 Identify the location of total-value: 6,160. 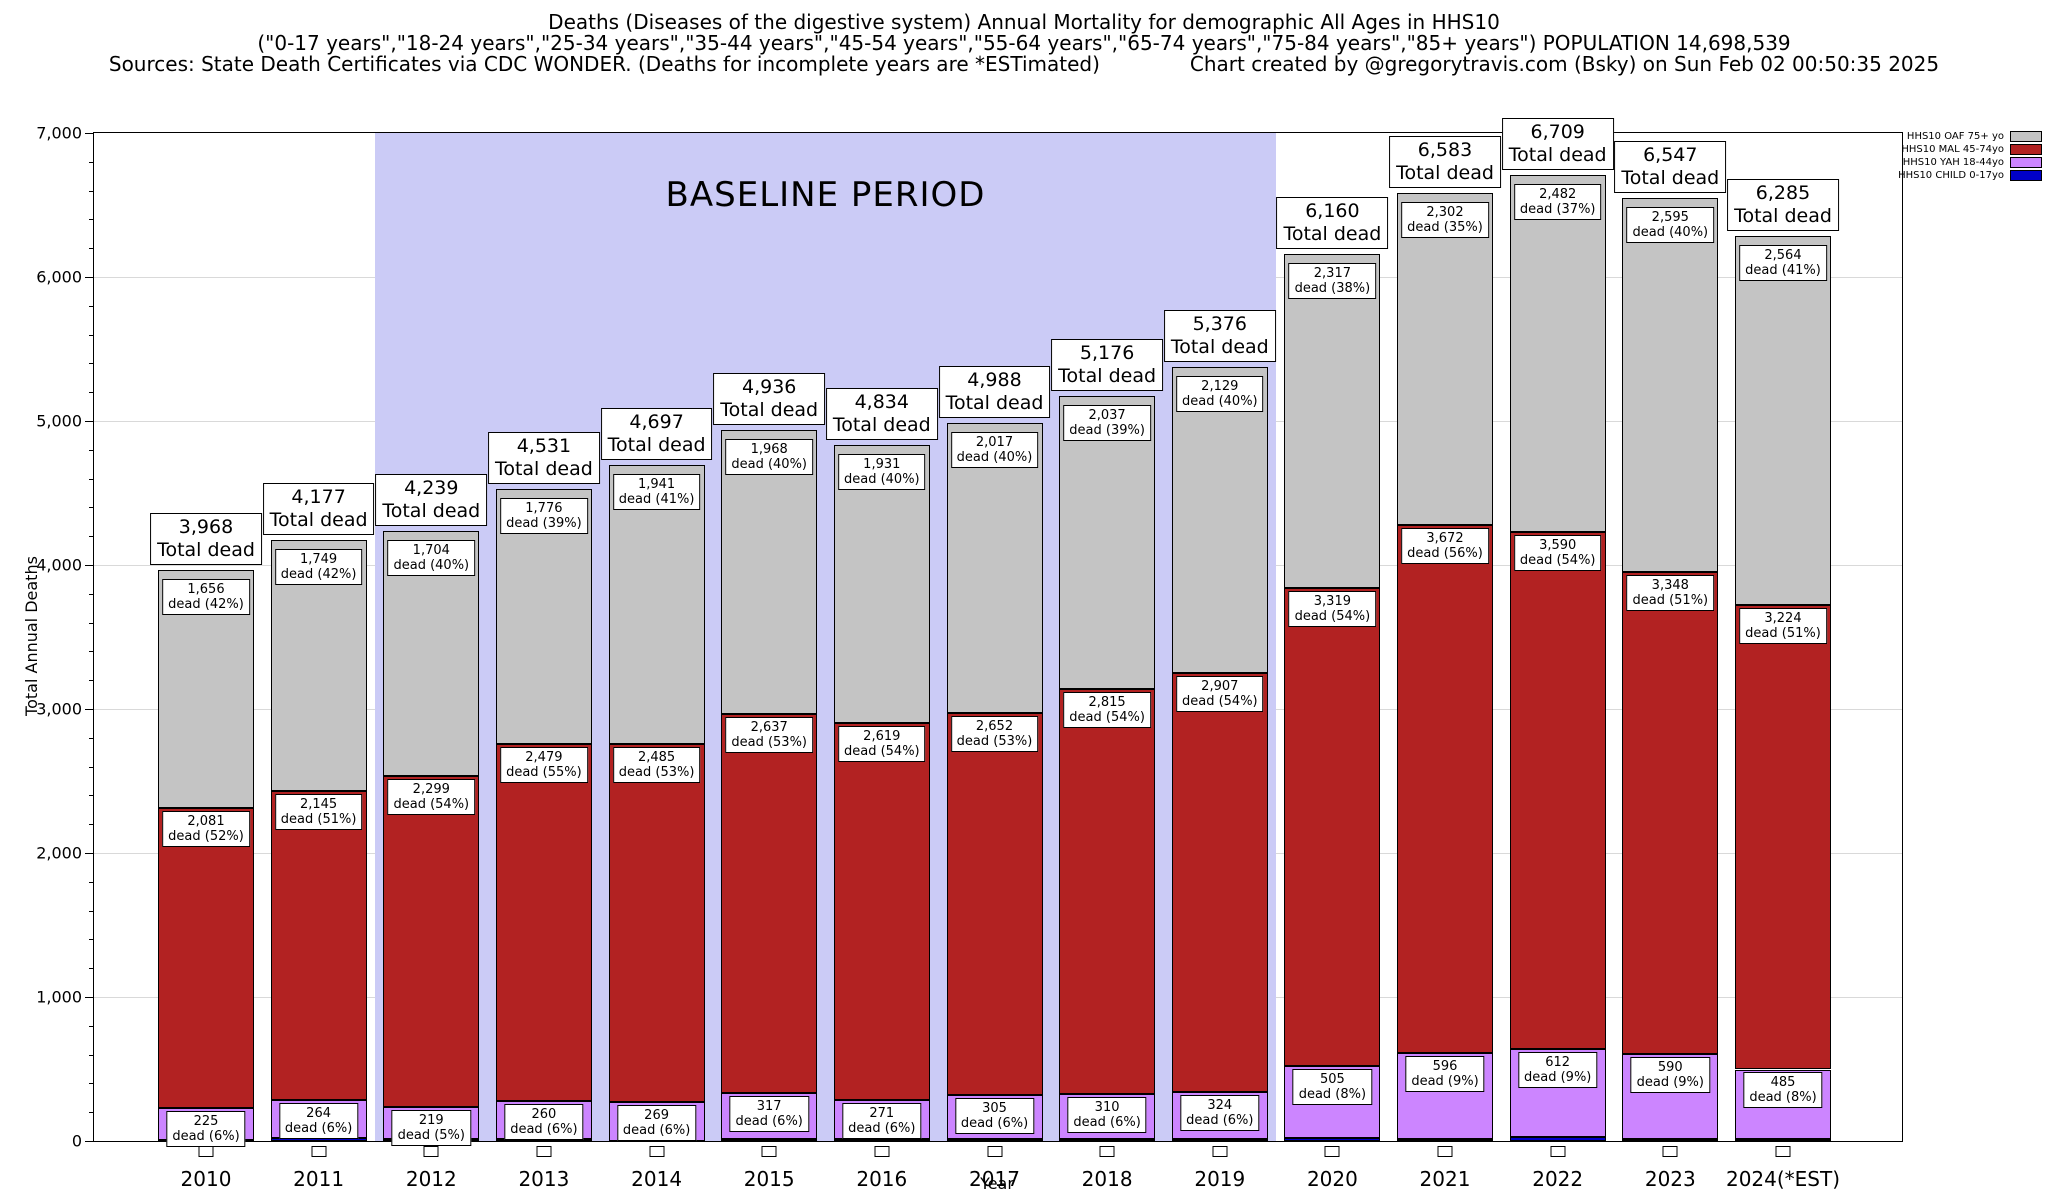
(1332, 211).